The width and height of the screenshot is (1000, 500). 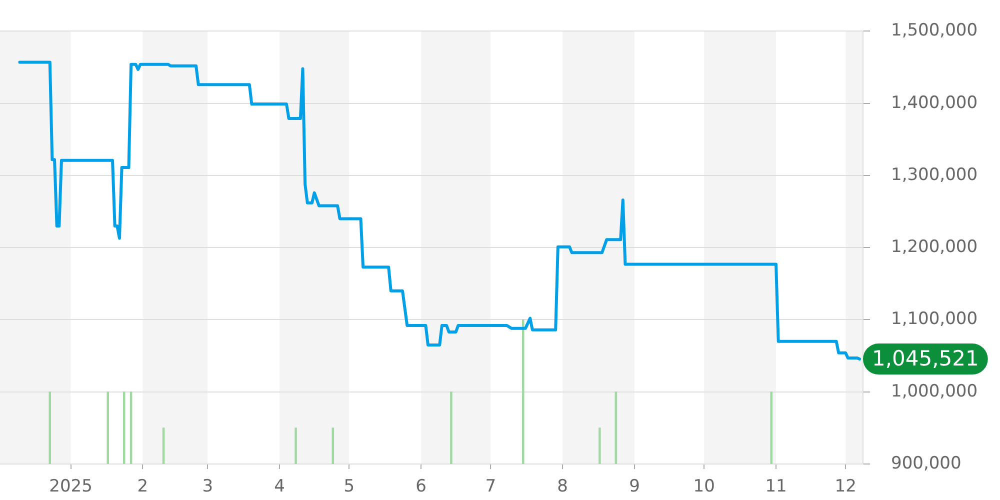 What do you see at coordinates (926, 463) in the screenshot?
I see `y-tick-label: 900,000` at bounding box center [926, 463].